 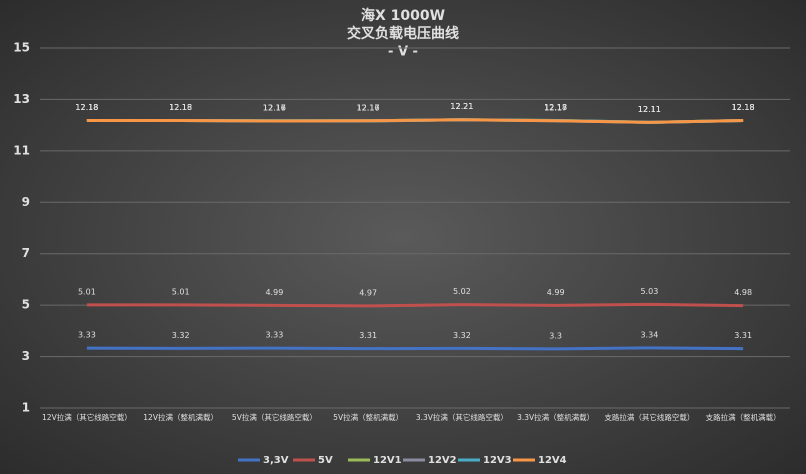 What do you see at coordinates (403, 52) in the screenshot?
I see `unit-label: - V -` at bounding box center [403, 52].